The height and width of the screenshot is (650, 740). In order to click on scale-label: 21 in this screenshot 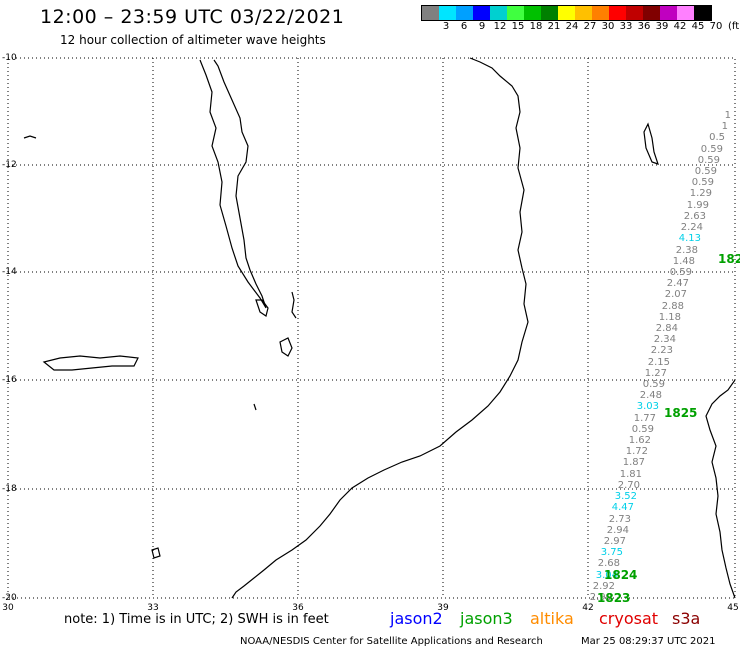, I will do `click(554, 26)`.